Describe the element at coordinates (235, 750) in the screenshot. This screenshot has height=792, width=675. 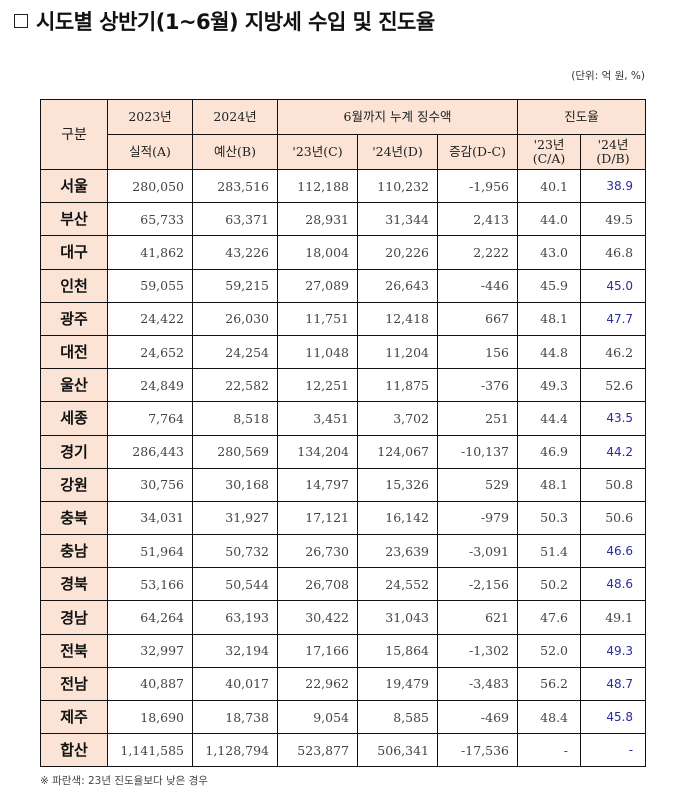
I see `cell-b: 1,128,794` at that location.